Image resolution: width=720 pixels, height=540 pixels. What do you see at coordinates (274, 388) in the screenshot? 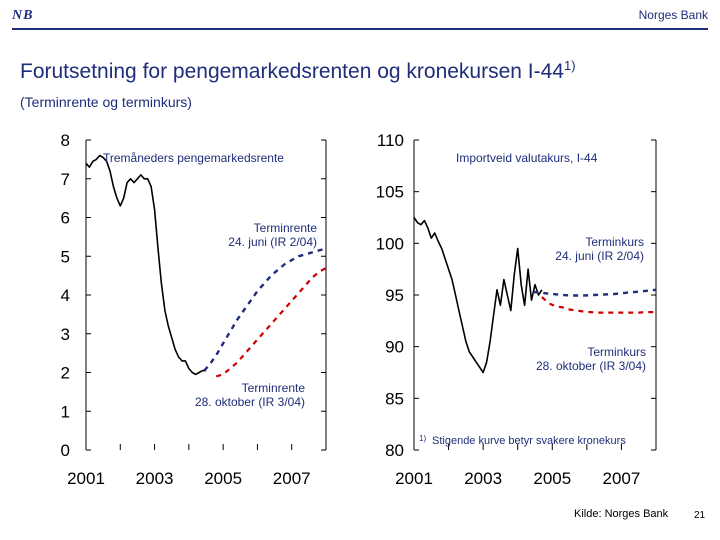
I see `rate-label-oct-title: Terminrente` at bounding box center [274, 388].